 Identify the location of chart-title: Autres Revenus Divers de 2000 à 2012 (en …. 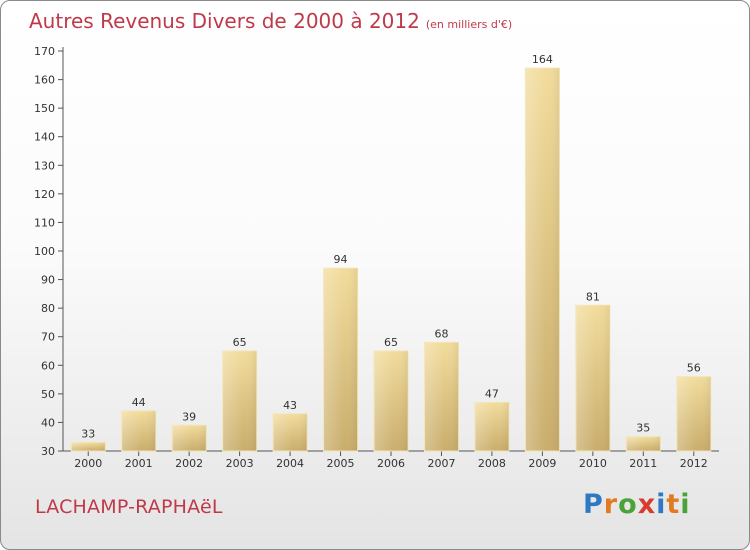
(270, 21).